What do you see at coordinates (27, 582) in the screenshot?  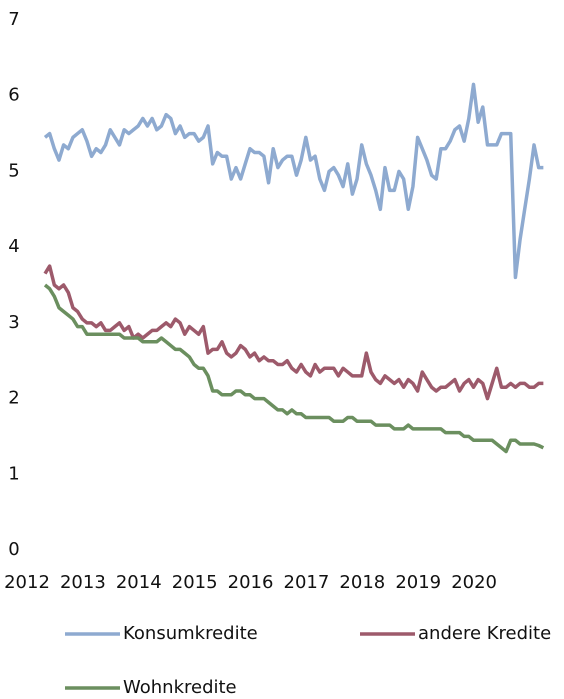 I see `x-tick-label: 2012` at bounding box center [27, 582].